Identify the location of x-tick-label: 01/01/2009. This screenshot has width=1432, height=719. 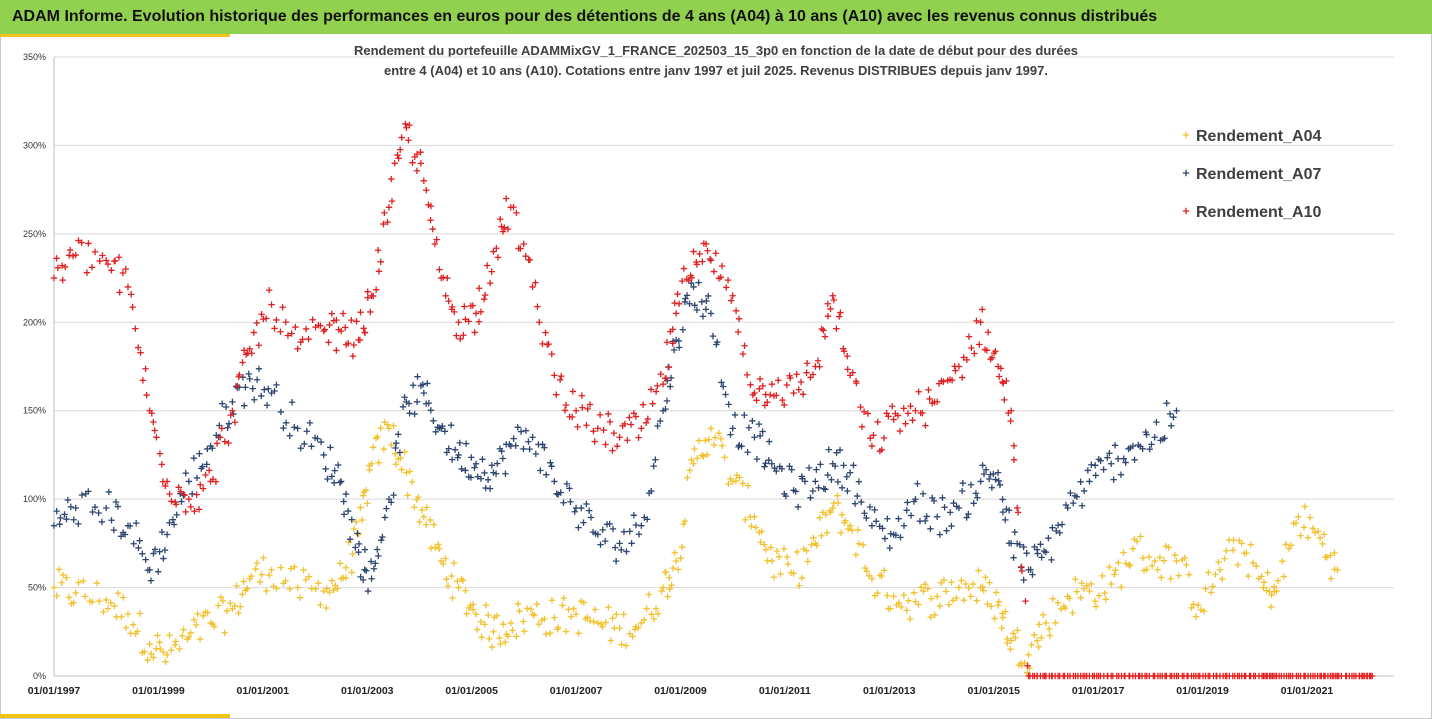
(680, 691).